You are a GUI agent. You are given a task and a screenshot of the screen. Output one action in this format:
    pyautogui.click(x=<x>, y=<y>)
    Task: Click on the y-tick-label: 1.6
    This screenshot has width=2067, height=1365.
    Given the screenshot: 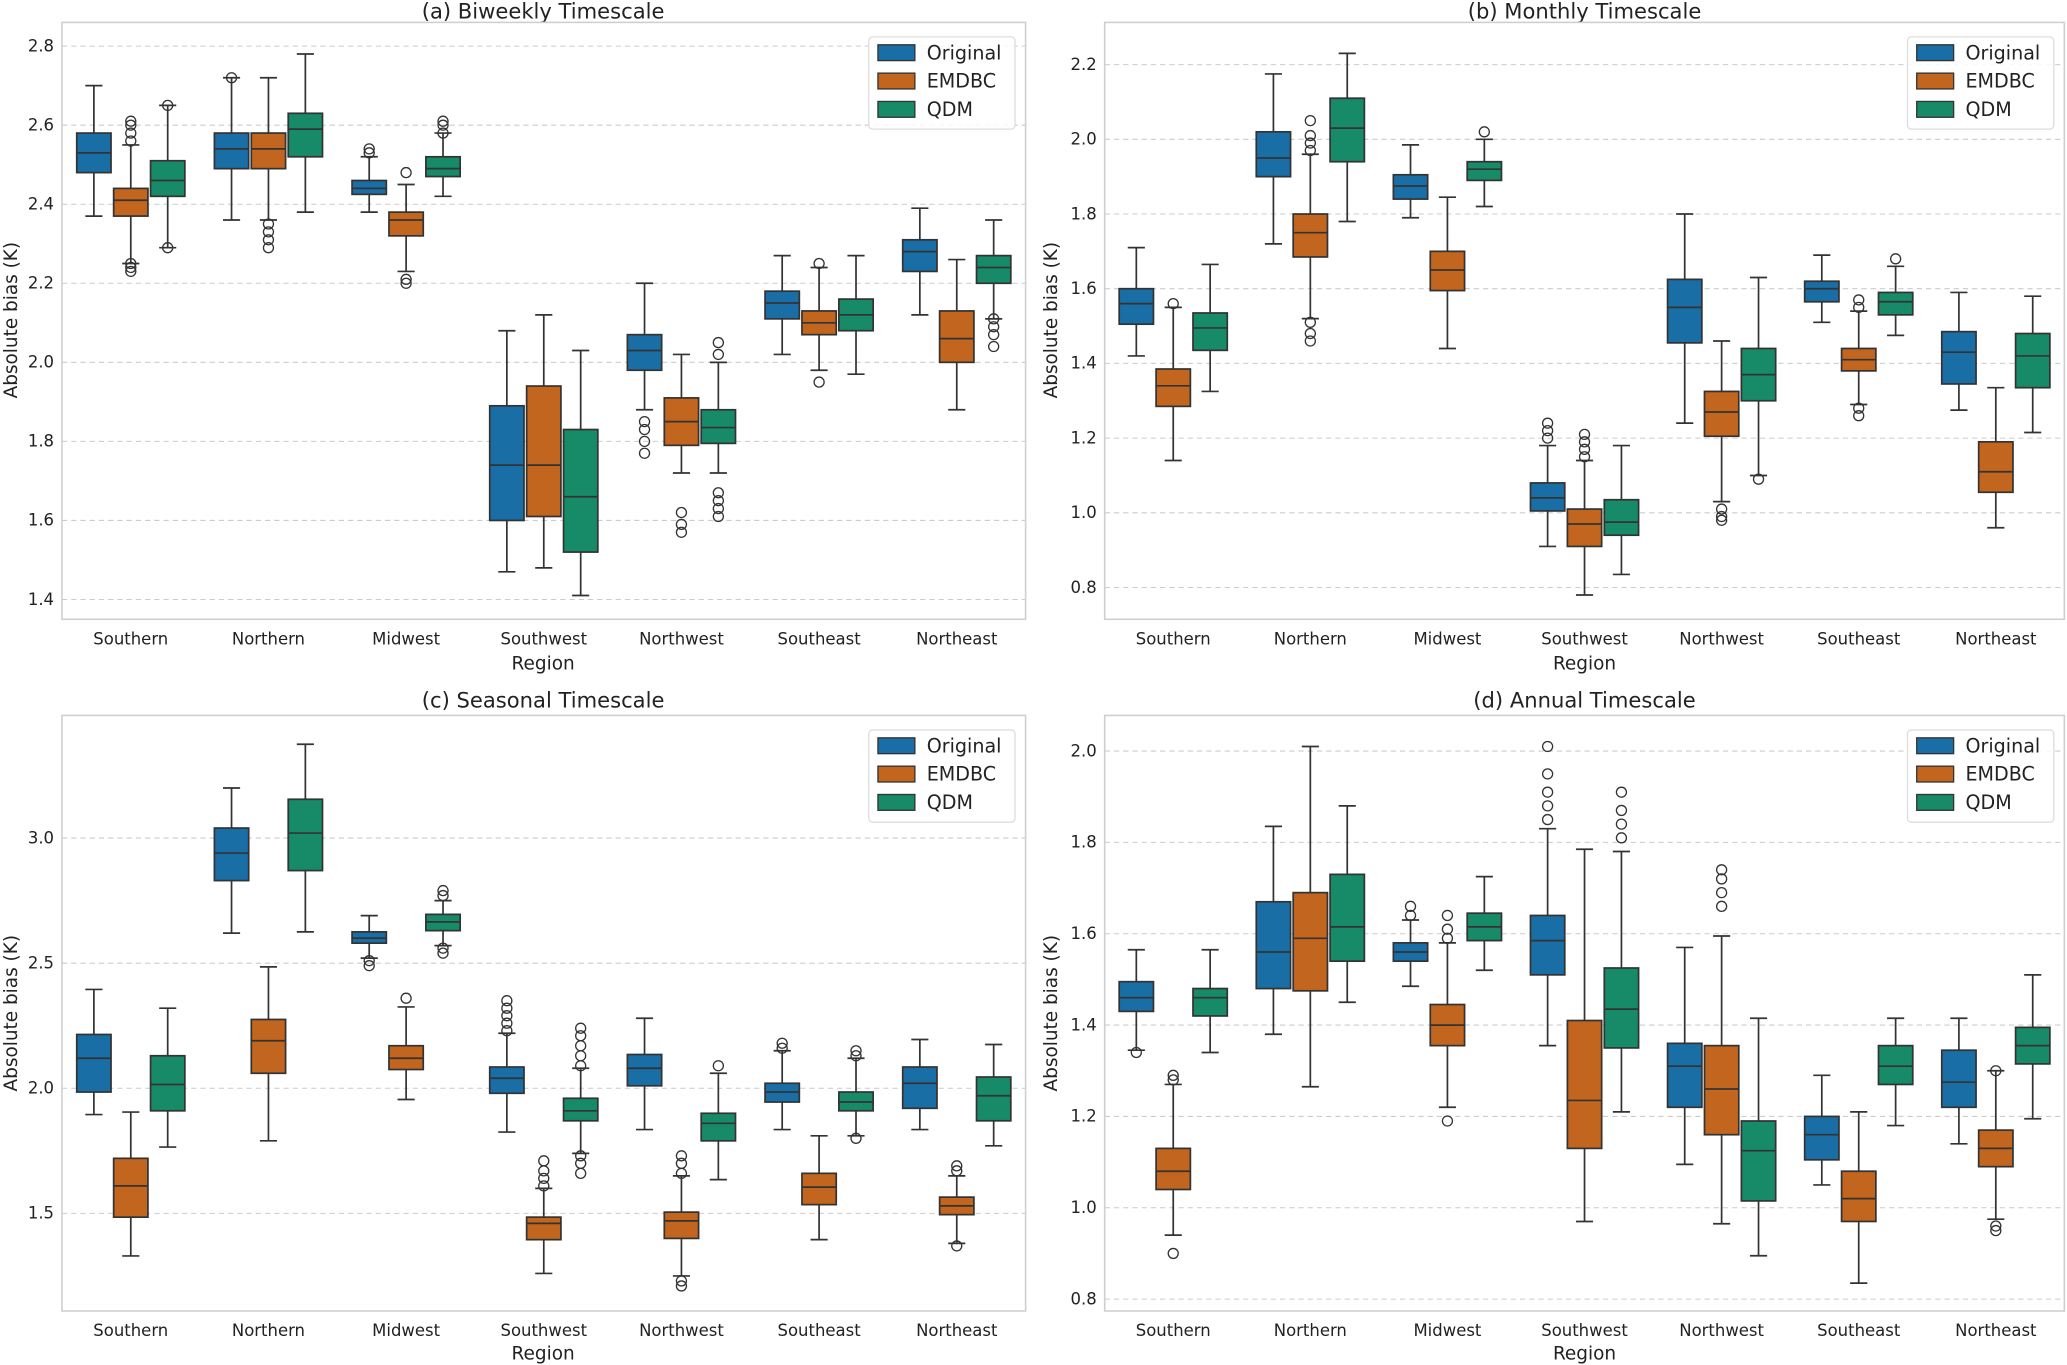 What is the action you would take?
    pyautogui.click(x=1084, y=933)
    